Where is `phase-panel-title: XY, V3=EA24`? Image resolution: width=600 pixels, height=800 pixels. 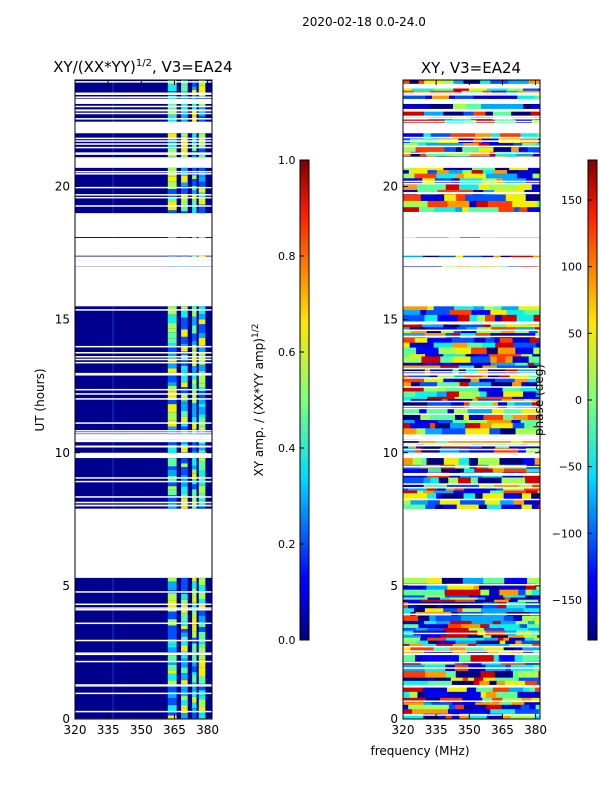 phase-panel-title: XY, V3=EA24 is located at coordinates (471, 68).